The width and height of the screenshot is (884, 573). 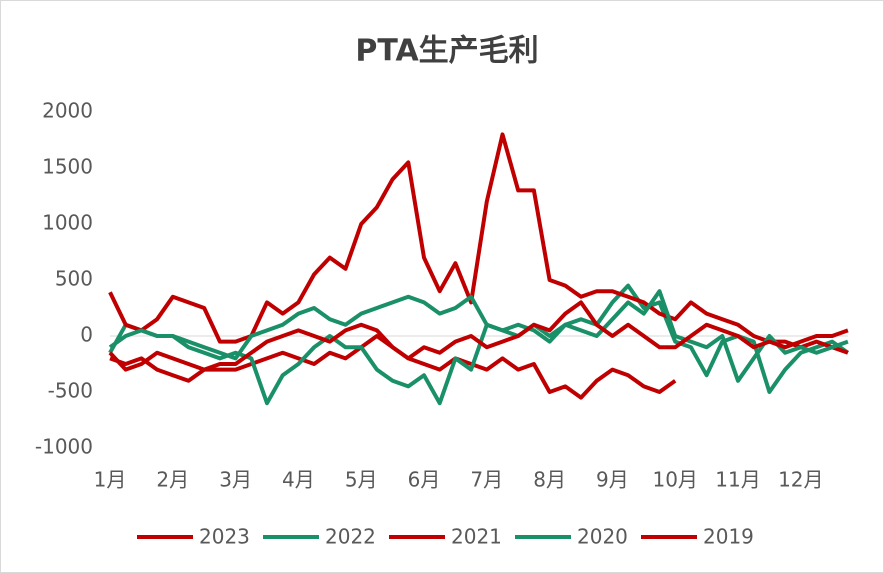 What do you see at coordinates (74, 279) in the screenshot?
I see `y-tick-label: 500` at bounding box center [74, 279].